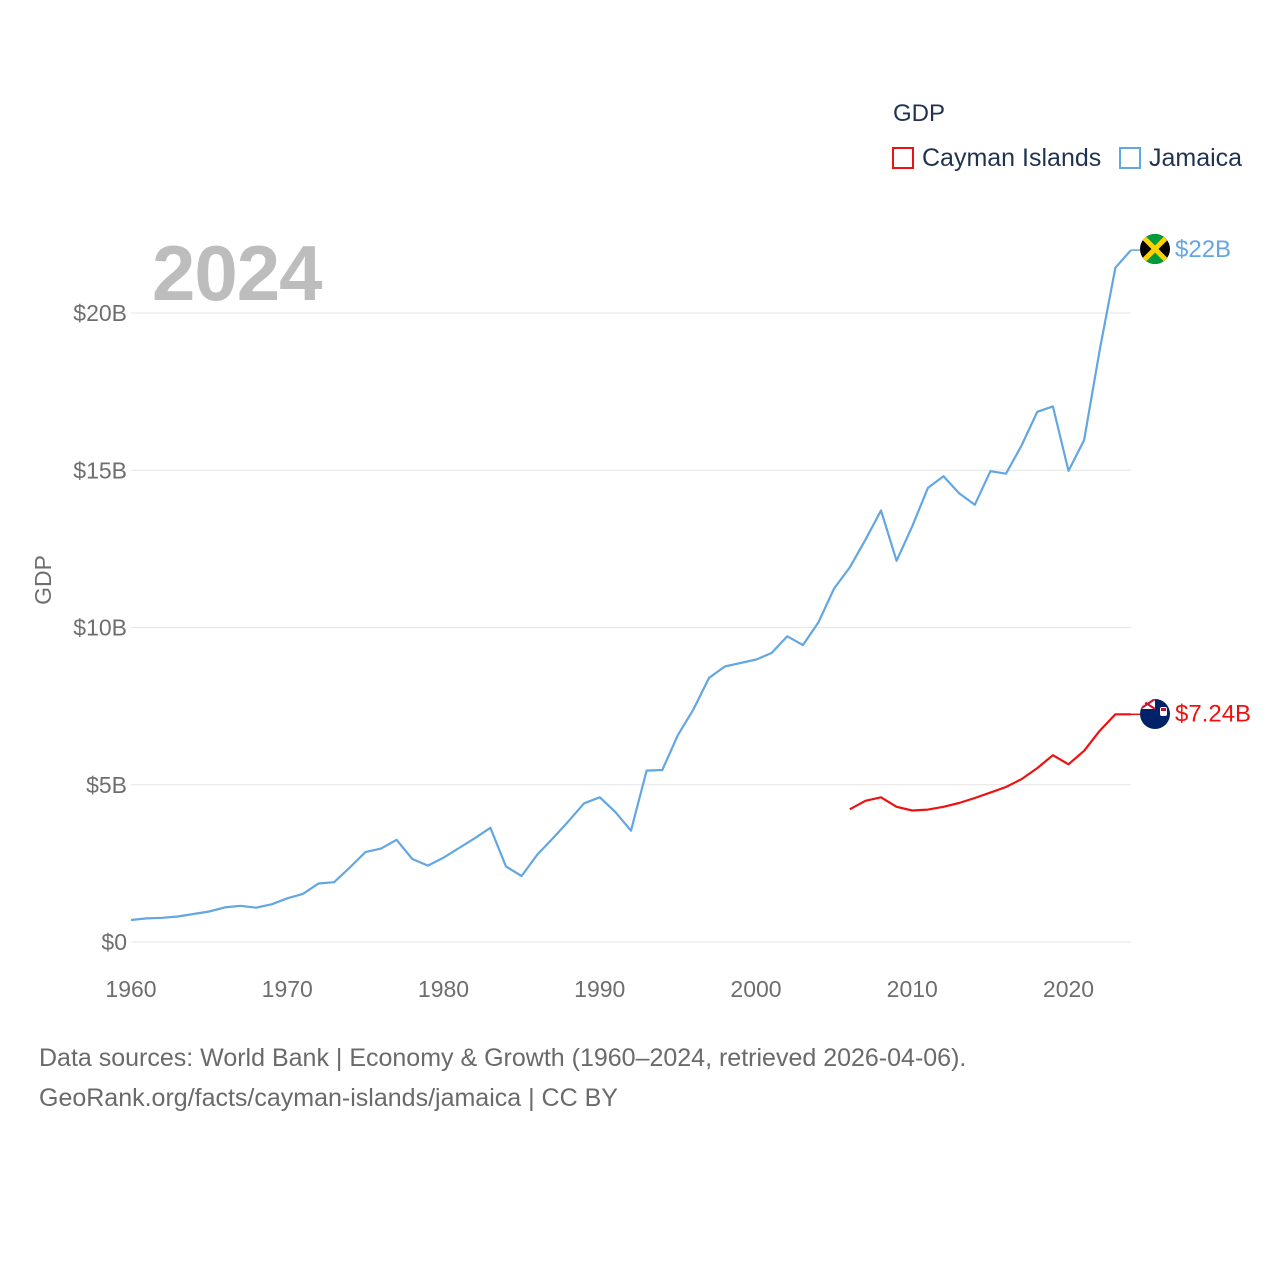 Image resolution: width=1280 pixels, height=1280 pixels. What do you see at coordinates (287, 989) in the screenshot?
I see `x-tick-label: 1970` at bounding box center [287, 989].